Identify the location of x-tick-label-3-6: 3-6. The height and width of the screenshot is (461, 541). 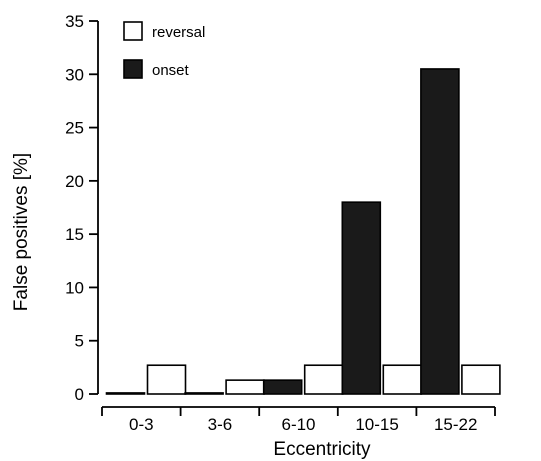
(220, 424).